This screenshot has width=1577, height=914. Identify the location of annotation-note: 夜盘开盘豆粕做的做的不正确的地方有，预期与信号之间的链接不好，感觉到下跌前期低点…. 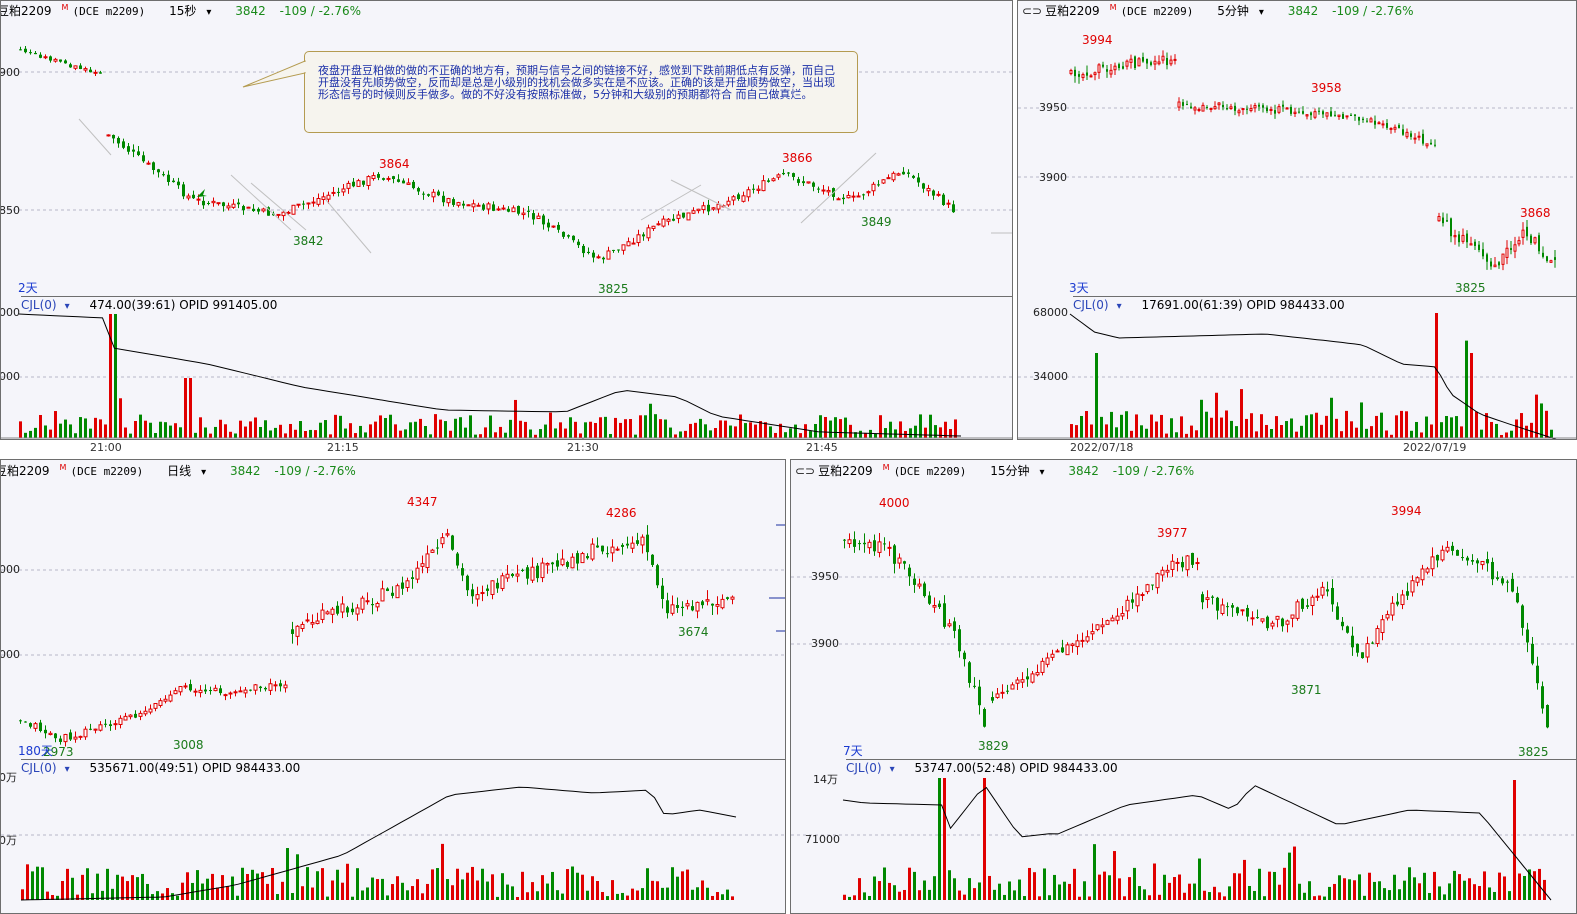
(581, 92).